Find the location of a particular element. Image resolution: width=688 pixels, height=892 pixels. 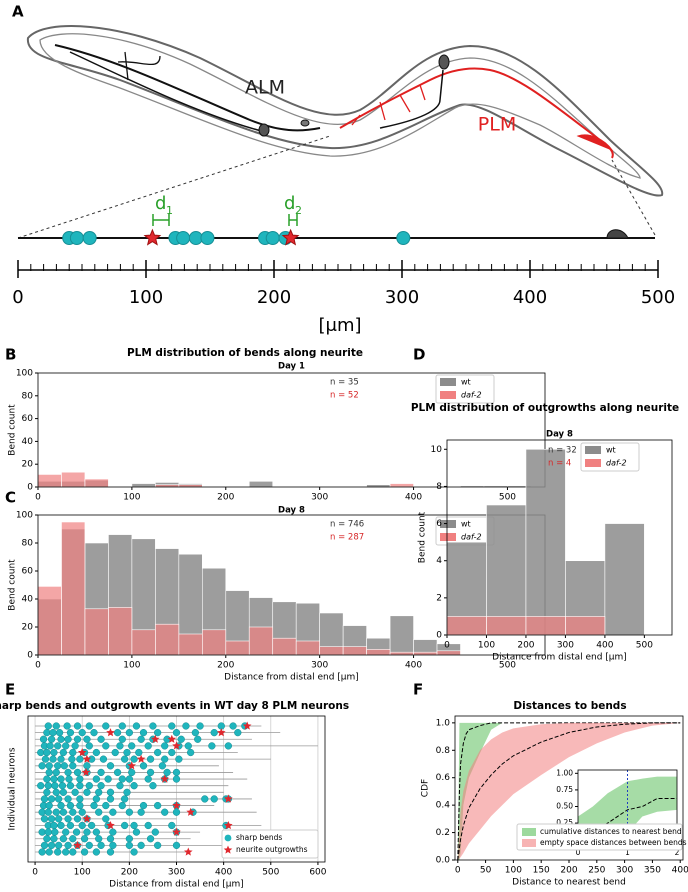

y-tick-label: 1.0 is located at coordinates (443, 723).